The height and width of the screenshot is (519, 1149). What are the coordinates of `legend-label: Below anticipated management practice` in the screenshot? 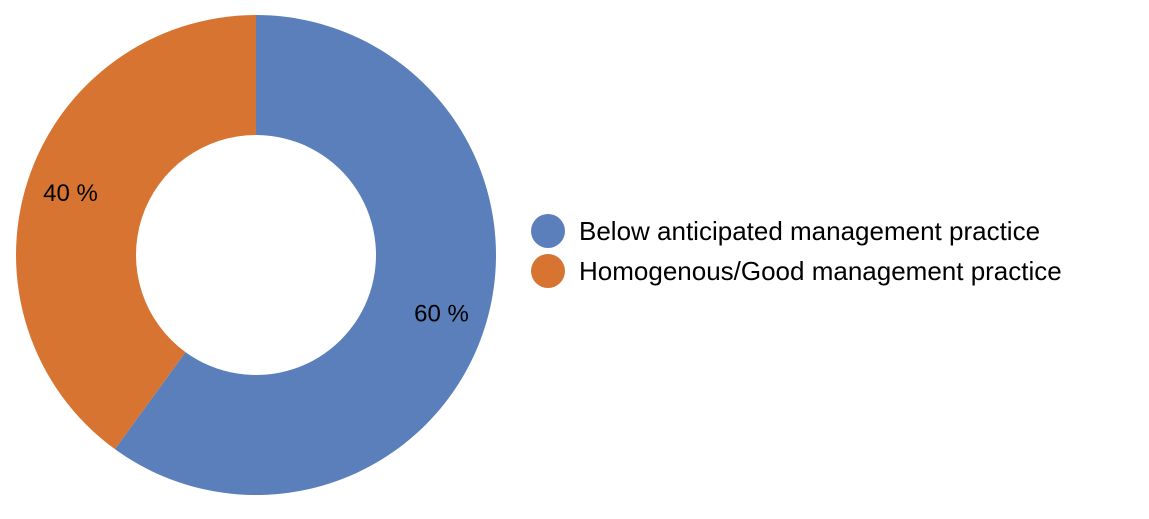 It's located at (810, 230).